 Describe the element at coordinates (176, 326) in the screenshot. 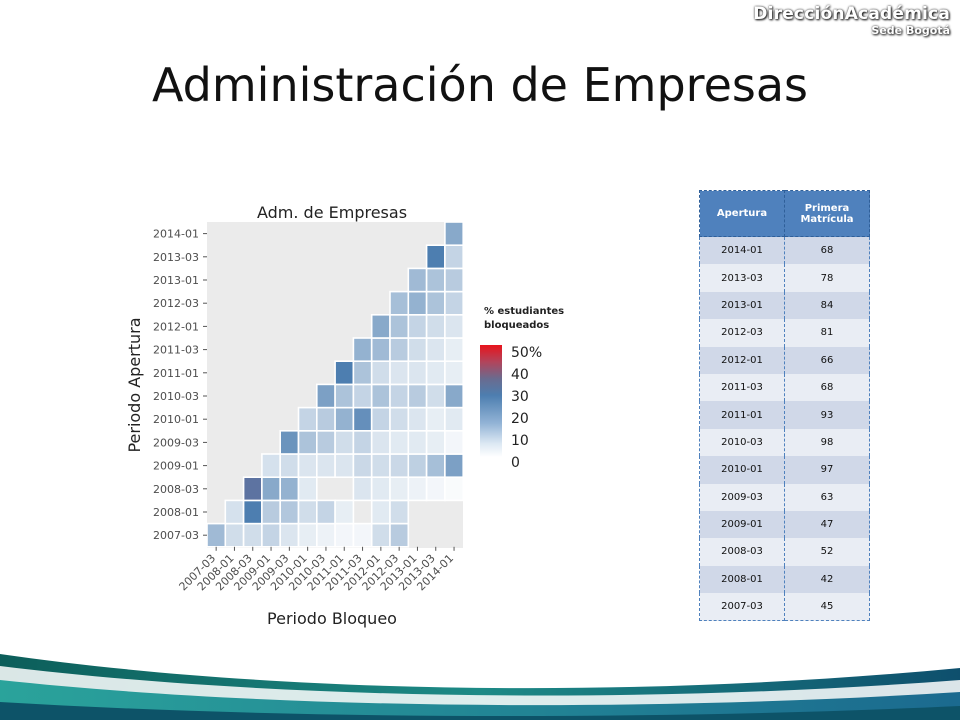

I see `y-tick-label: 2012-01` at that location.